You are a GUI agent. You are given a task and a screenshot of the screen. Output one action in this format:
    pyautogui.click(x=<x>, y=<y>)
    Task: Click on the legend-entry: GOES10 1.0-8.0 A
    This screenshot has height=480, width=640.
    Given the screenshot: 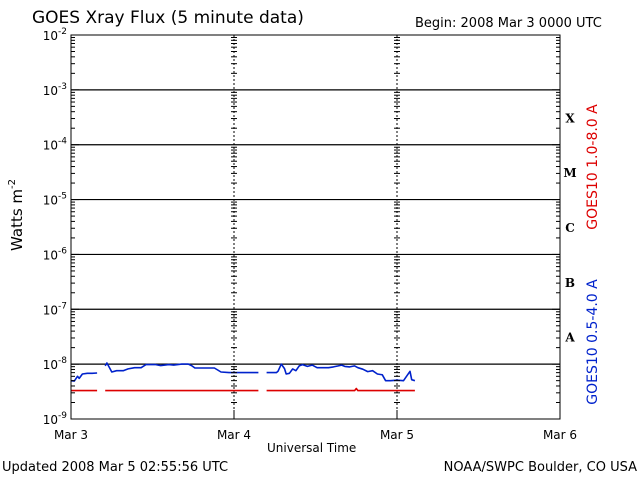 What is the action you would take?
    pyautogui.click(x=593, y=167)
    